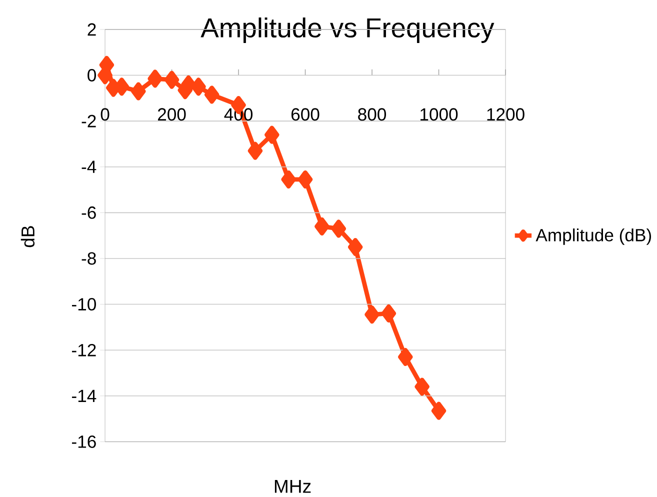 This screenshot has width=657, height=497. I want to click on x-tick-label: 1200, so click(505, 114).